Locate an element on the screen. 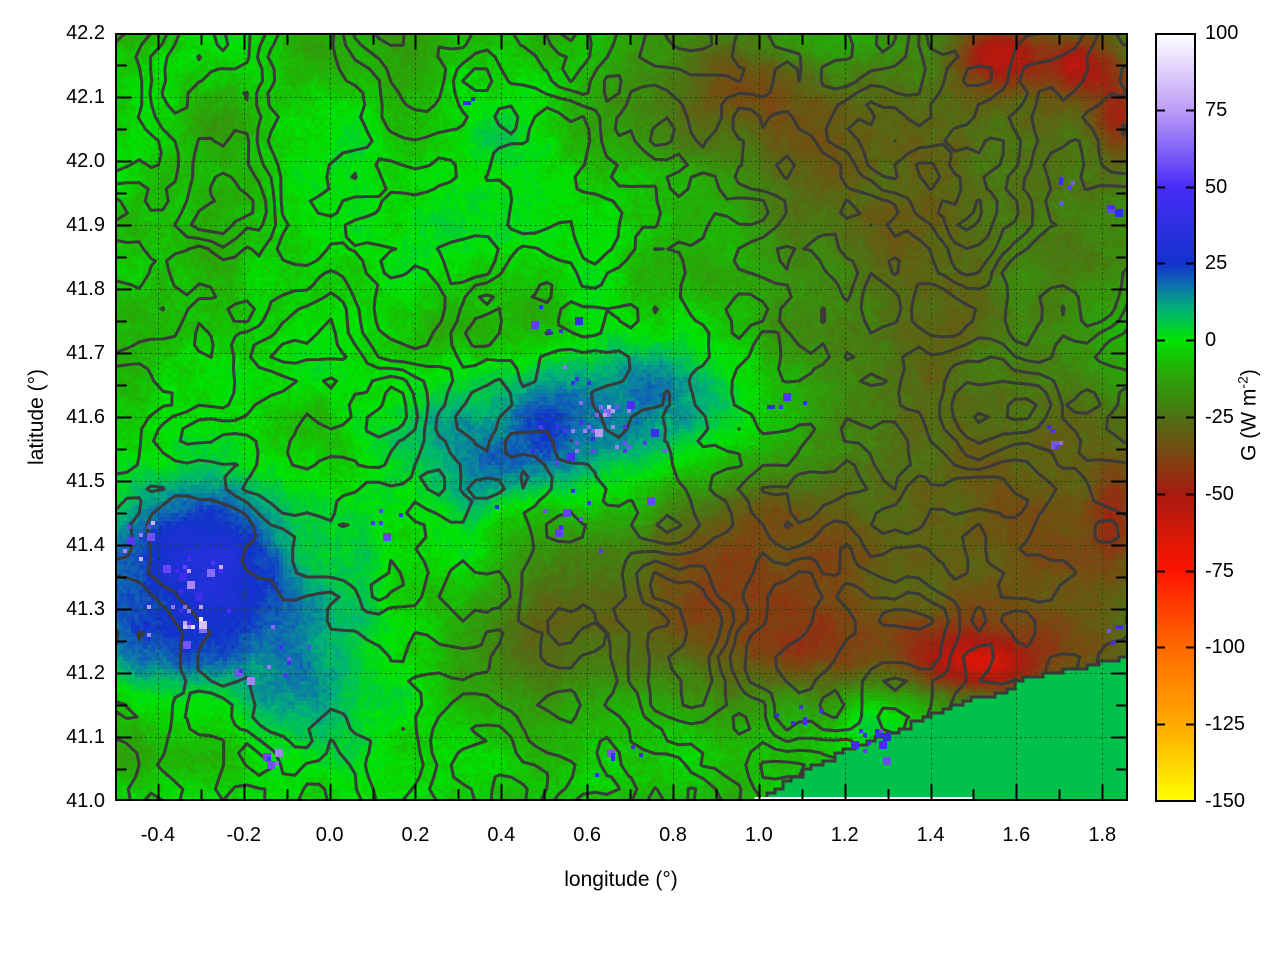 This screenshot has width=1280, height=960. y-tick-label: 41.9 is located at coordinates (85, 225).